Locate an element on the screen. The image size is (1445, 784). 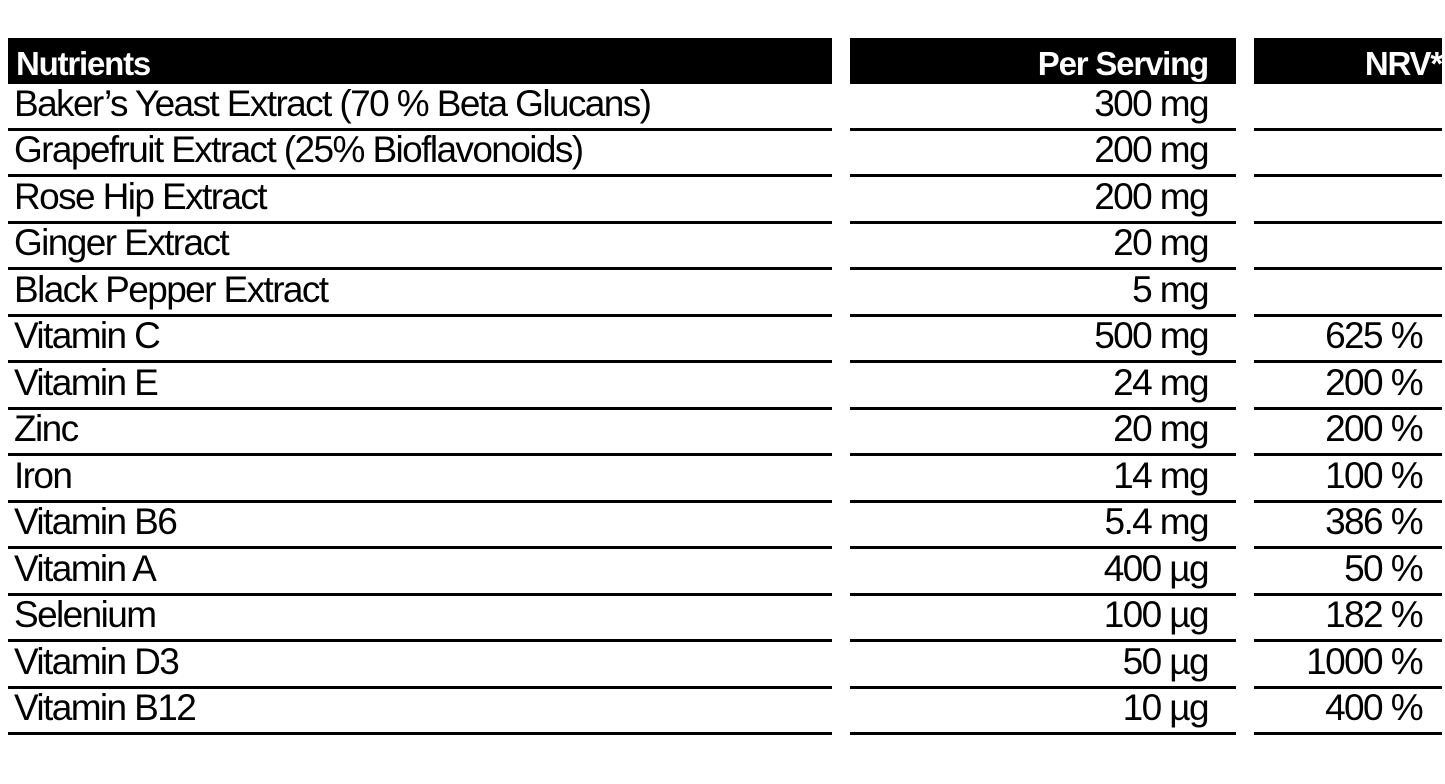
table-row: Vitamin B12 10 µg 400 % is located at coordinates (725, 712).